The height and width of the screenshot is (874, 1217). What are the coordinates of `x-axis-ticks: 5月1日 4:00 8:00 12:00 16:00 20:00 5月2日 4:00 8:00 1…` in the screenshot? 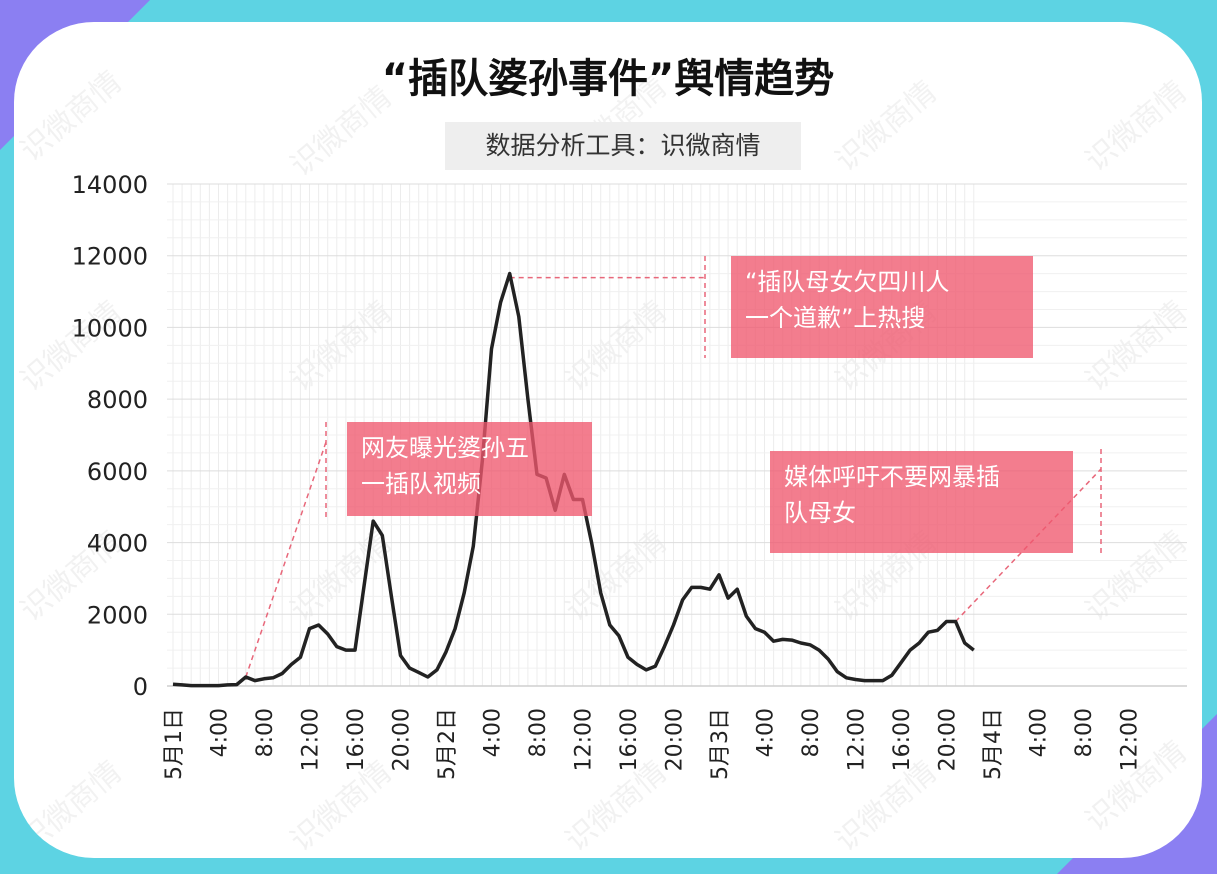 It's located at (652, 744).